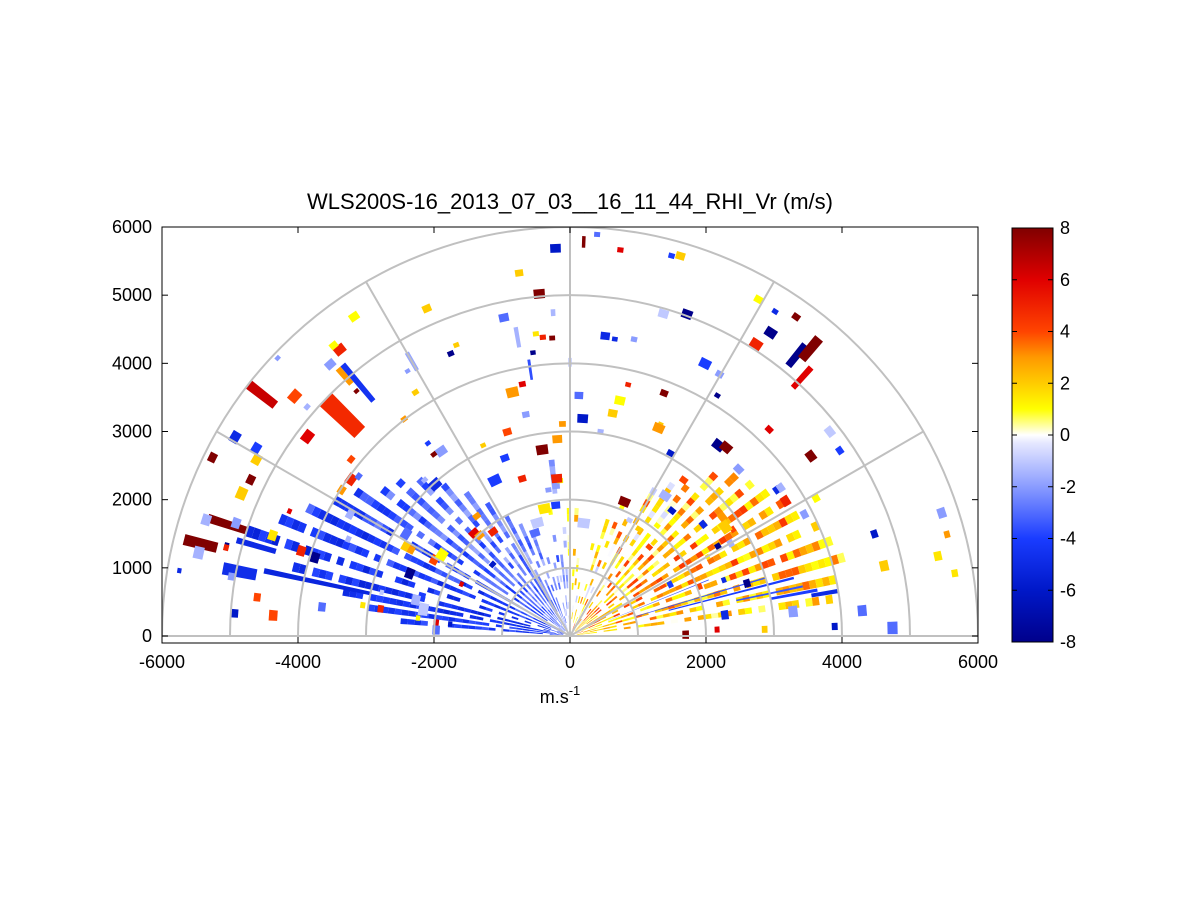 The height and width of the screenshot is (901, 1201). What do you see at coordinates (1065, 280) in the screenshot?
I see `colorbar-tick-label: 6` at bounding box center [1065, 280].